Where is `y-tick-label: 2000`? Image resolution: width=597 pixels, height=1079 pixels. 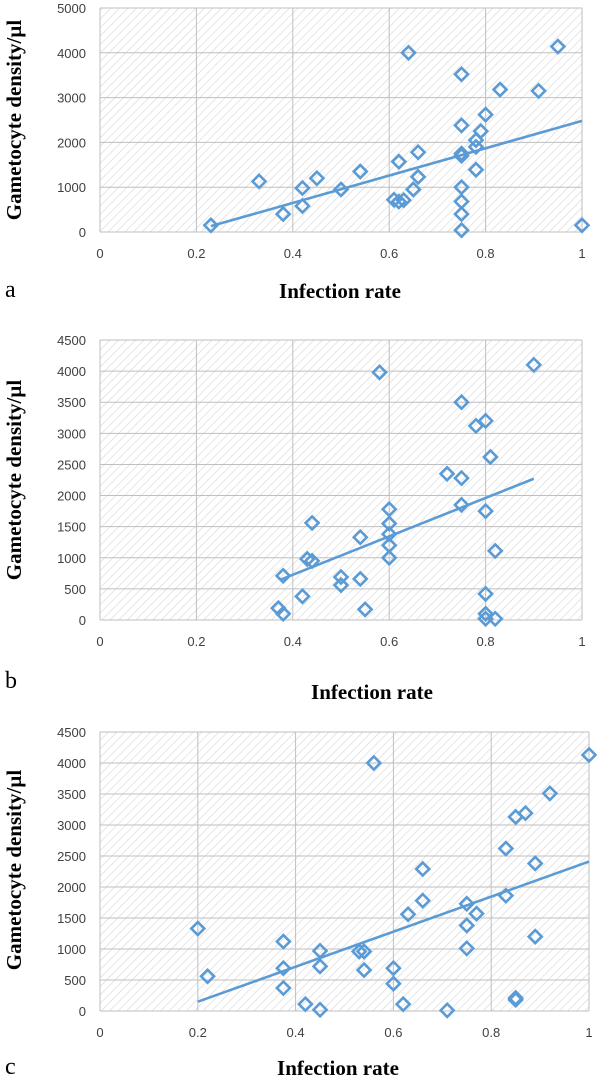
y-tick-label: 2000 is located at coordinates (71, 142).